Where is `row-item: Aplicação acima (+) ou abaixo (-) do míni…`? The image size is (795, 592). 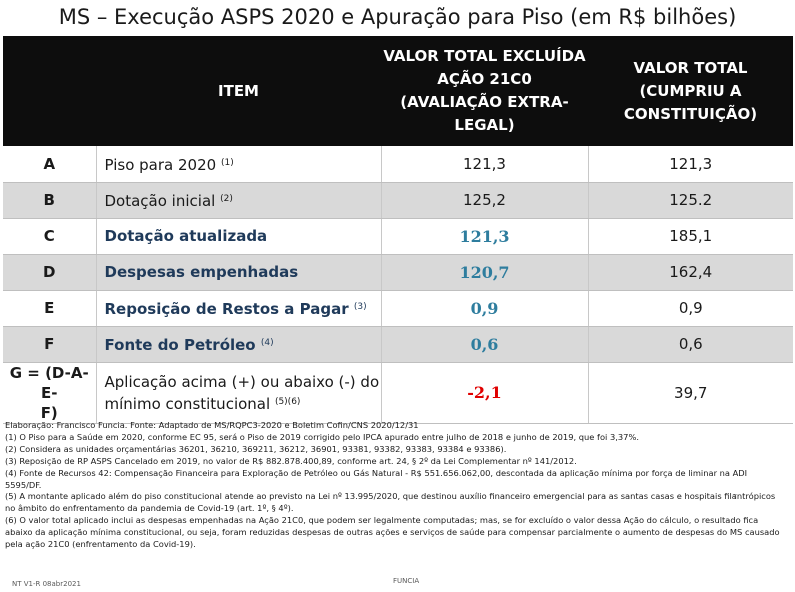 row-item: Aplicação acima (+) ou abaixo (-) do míni… is located at coordinates (239, 393).